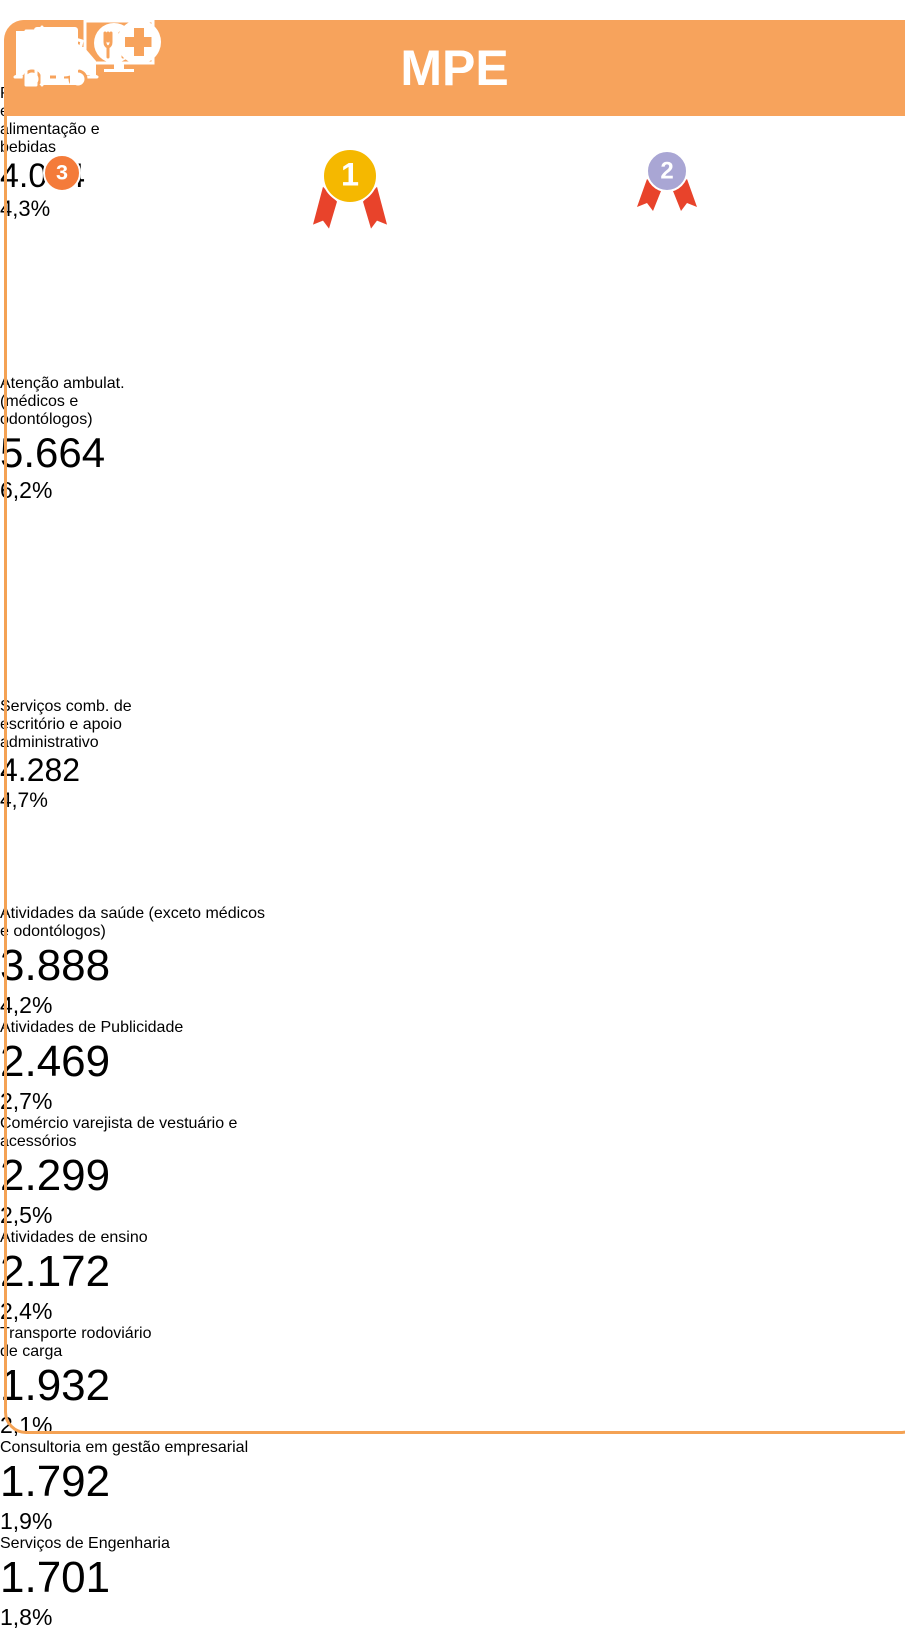 Image resolution: width=905 pixels, height=1631 pixels. I want to click on card-label: Atenção ambulat. (médicos e odontólogos), so click(138, 402).